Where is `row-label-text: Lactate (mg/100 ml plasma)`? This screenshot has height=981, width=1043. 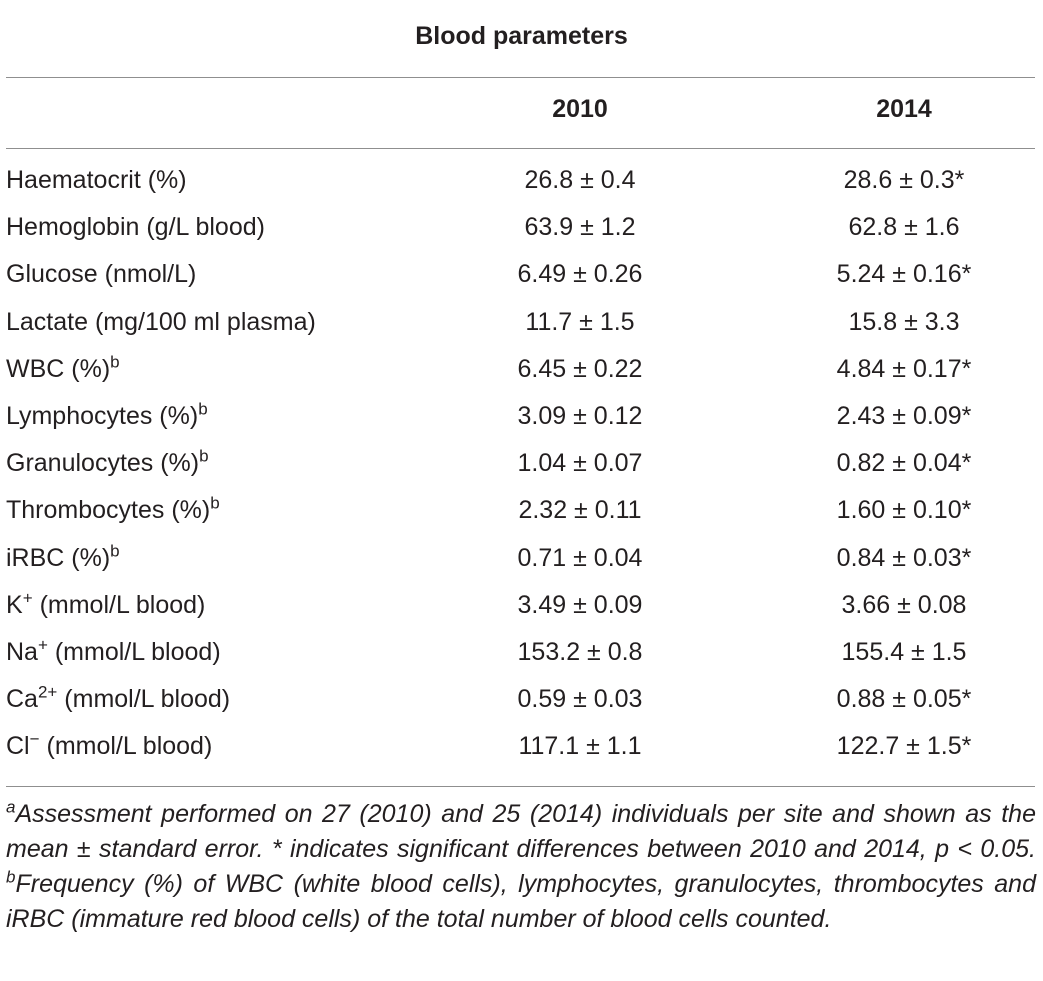 row-label-text: Lactate (mg/100 ml plasma) is located at coordinates (161, 321).